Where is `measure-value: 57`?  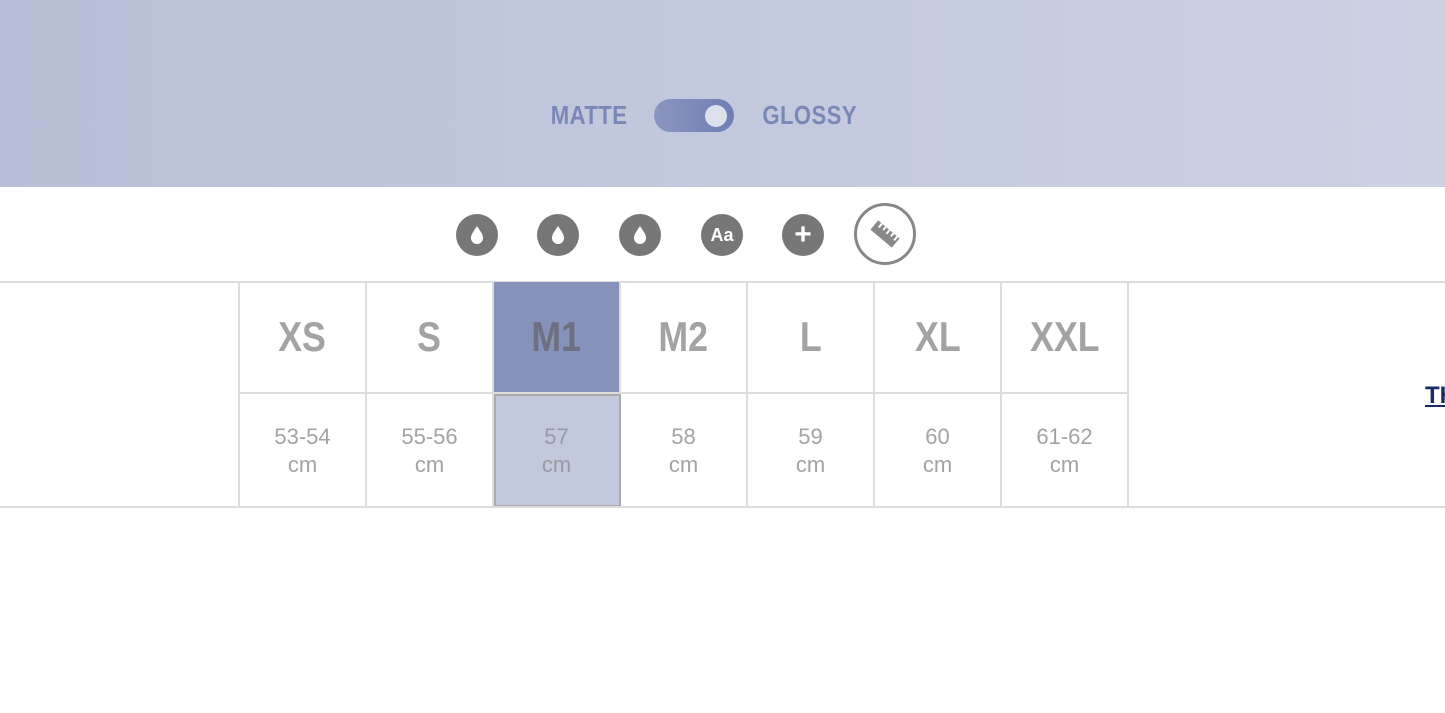
measure-value: 57 is located at coordinates (556, 436).